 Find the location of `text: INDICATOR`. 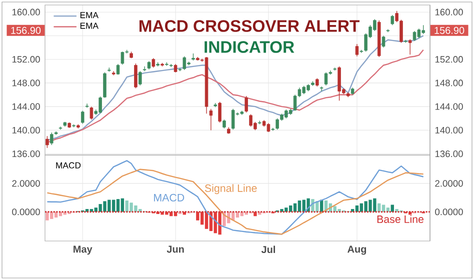

text: INDICATOR is located at coordinates (249, 47).